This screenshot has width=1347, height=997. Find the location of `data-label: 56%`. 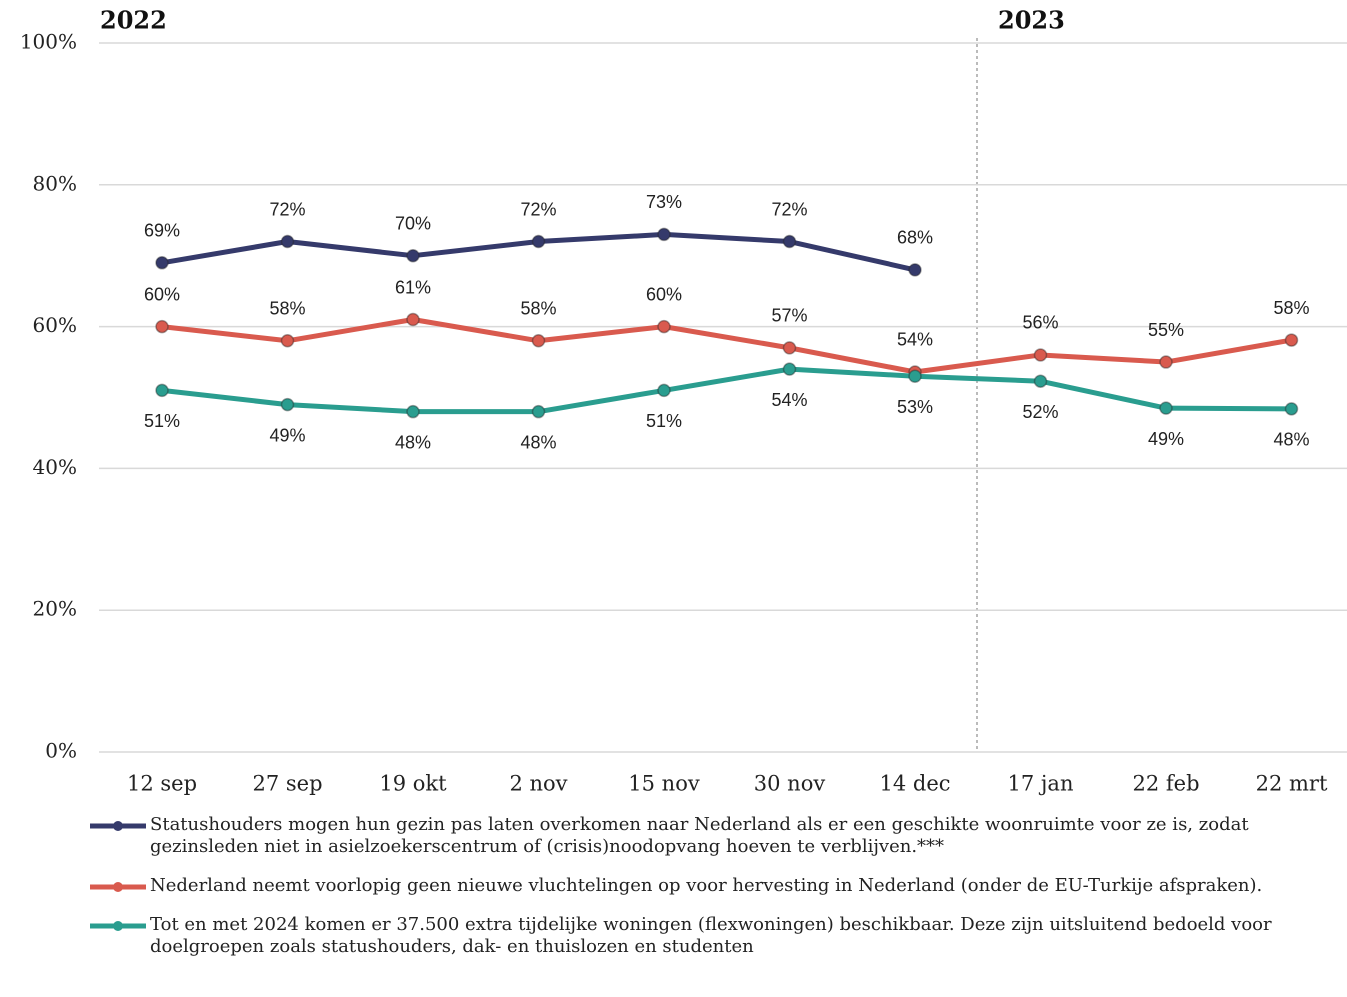

data-label: 56% is located at coordinates (1040, 323).